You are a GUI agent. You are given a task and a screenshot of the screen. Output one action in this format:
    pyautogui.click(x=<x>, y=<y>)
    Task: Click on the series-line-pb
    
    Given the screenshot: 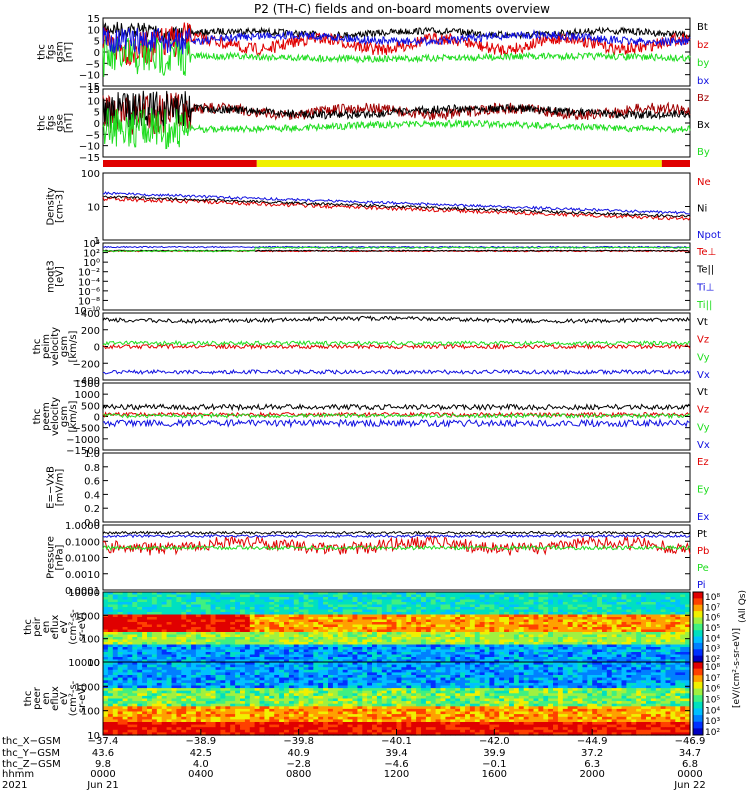 What is the action you would take?
    pyautogui.click(x=396, y=546)
    